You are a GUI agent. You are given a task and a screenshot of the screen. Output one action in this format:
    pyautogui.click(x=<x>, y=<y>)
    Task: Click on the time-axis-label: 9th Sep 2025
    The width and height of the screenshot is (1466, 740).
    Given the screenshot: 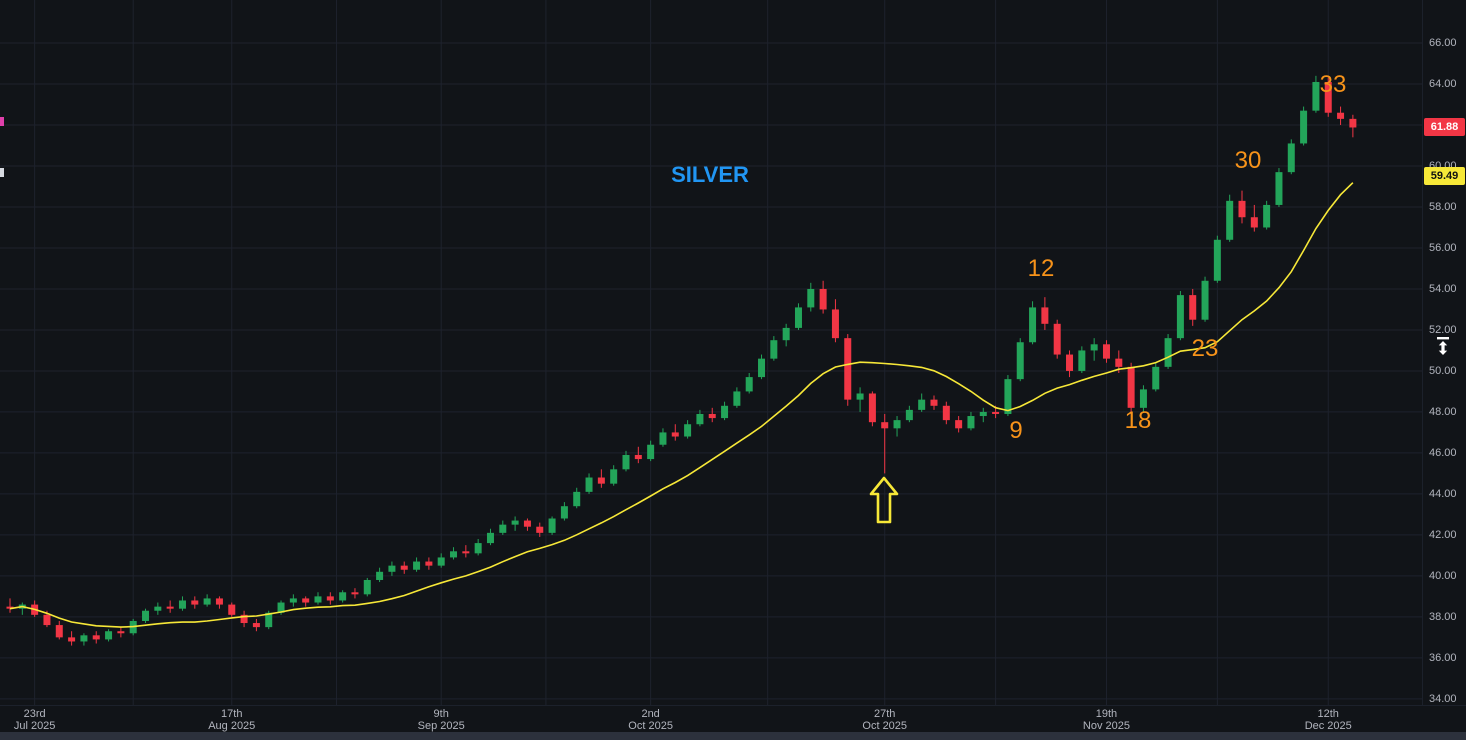 What is the action you would take?
    pyautogui.click(x=441, y=720)
    